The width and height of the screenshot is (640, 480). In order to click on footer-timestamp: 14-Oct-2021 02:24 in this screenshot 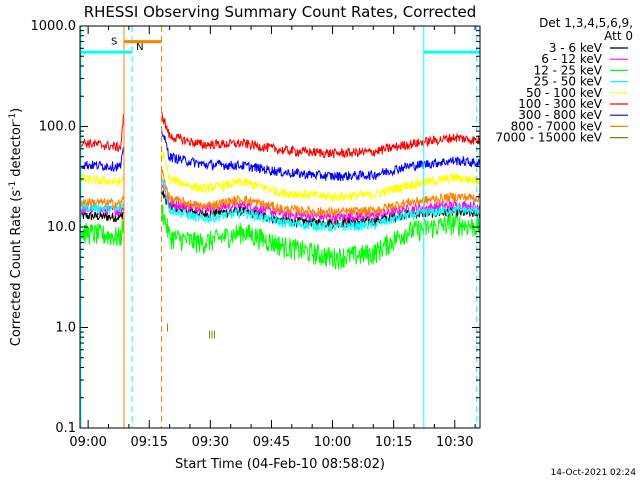, I will do `click(594, 473)`.